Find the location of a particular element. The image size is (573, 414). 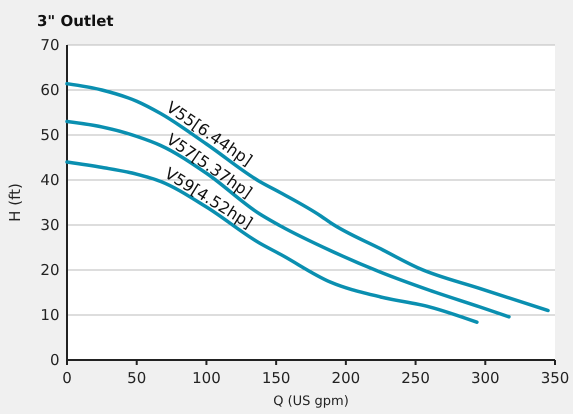

x-tick-label: 350 is located at coordinates (555, 378).